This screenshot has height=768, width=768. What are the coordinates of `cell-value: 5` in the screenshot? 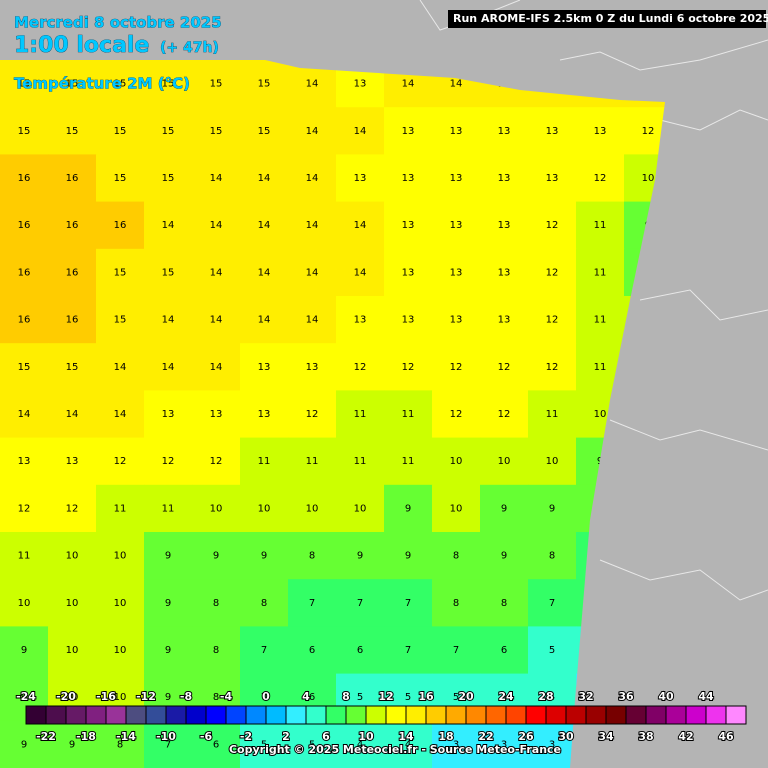 It's located at (360, 697).